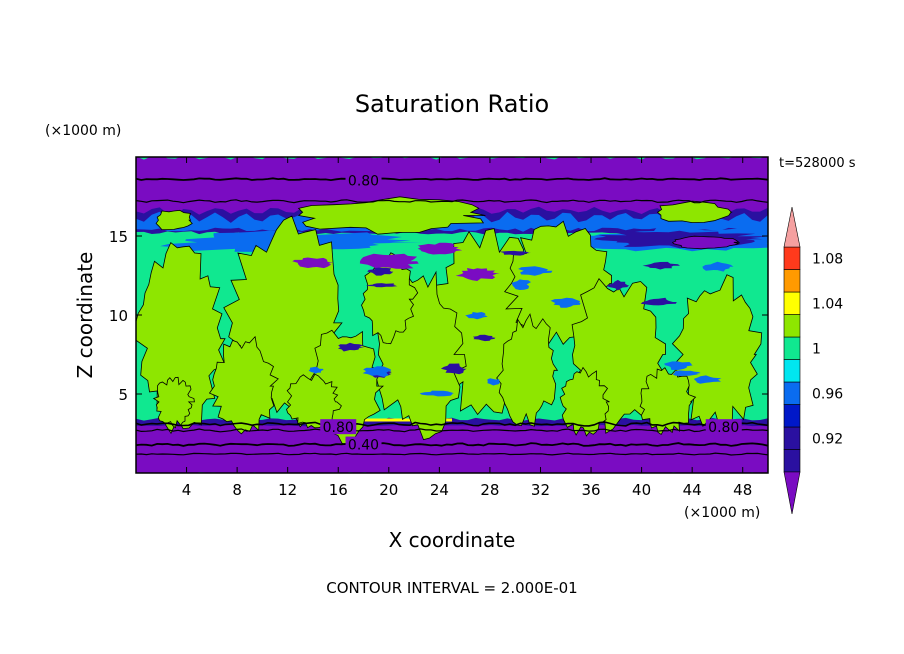 The width and height of the screenshot is (904, 654). Describe the element at coordinates (452, 179) in the screenshot. I see `contour-0.80-upper` at that location.